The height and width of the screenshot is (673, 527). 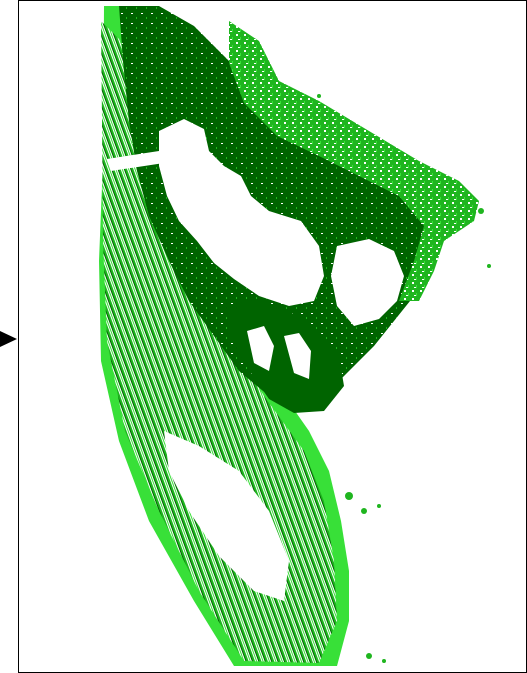 I want to click on lagoon, so click(x=241, y=212).